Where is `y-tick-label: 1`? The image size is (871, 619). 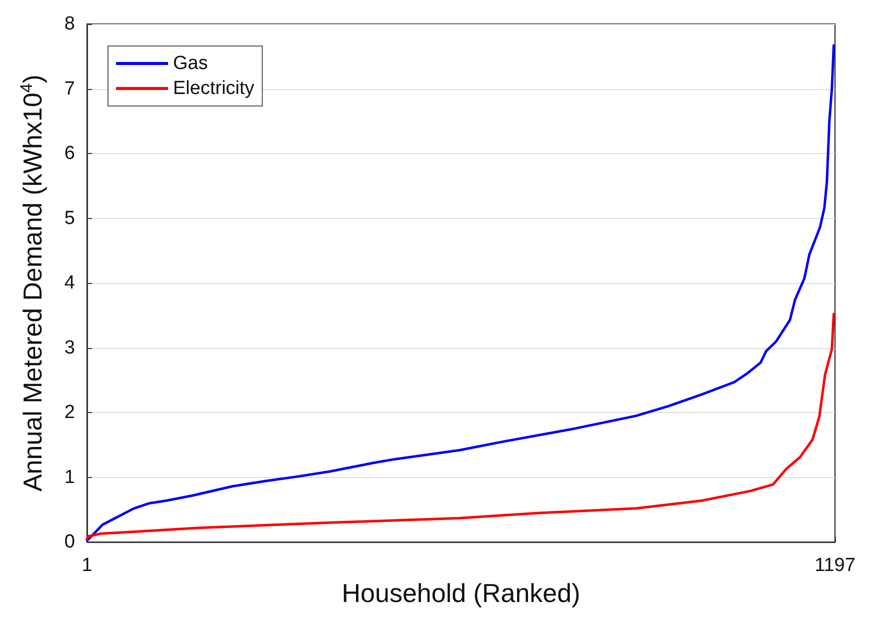 y-tick-label: 1 is located at coordinates (69, 477).